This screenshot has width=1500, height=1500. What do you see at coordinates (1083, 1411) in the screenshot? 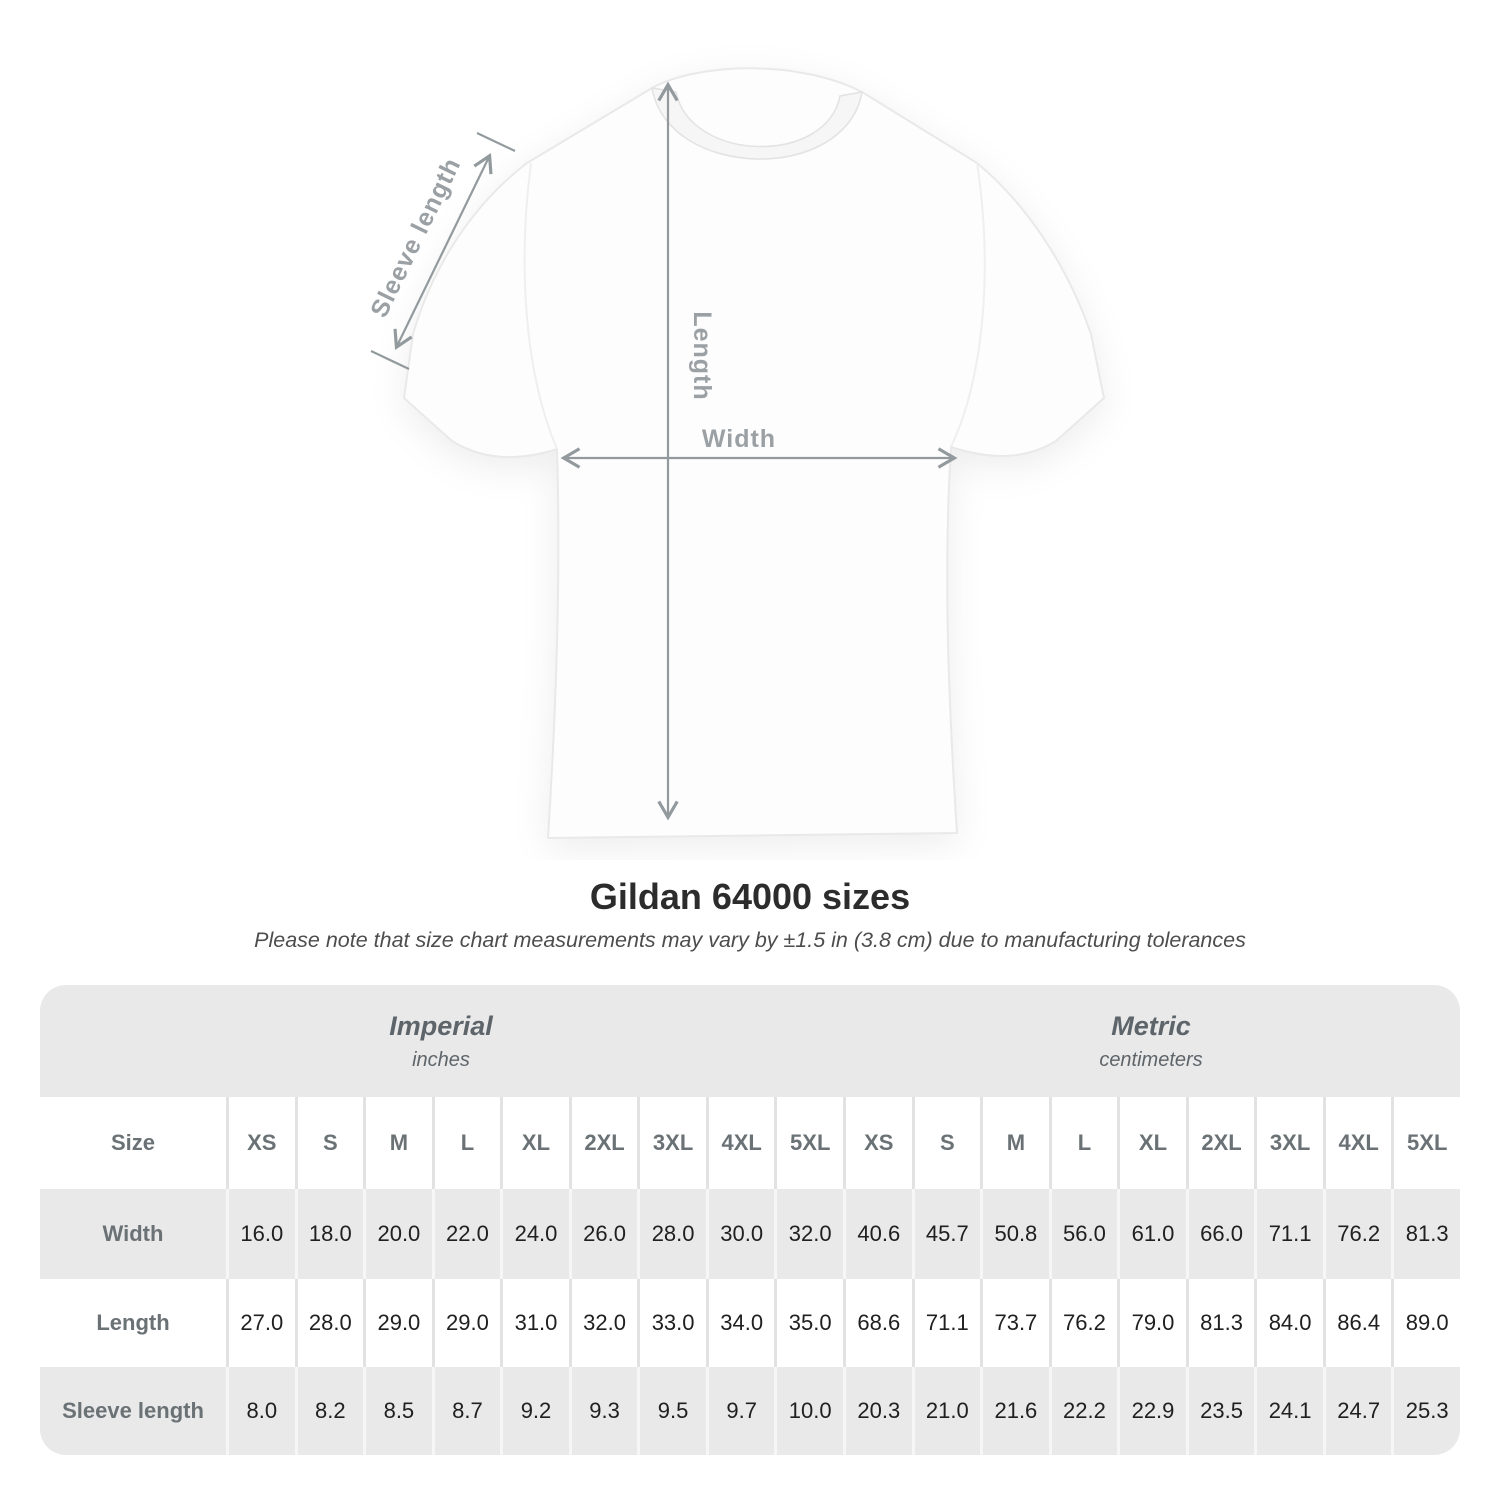
I see `table-cell: 22.2` at bounding box center [1083, 1411].